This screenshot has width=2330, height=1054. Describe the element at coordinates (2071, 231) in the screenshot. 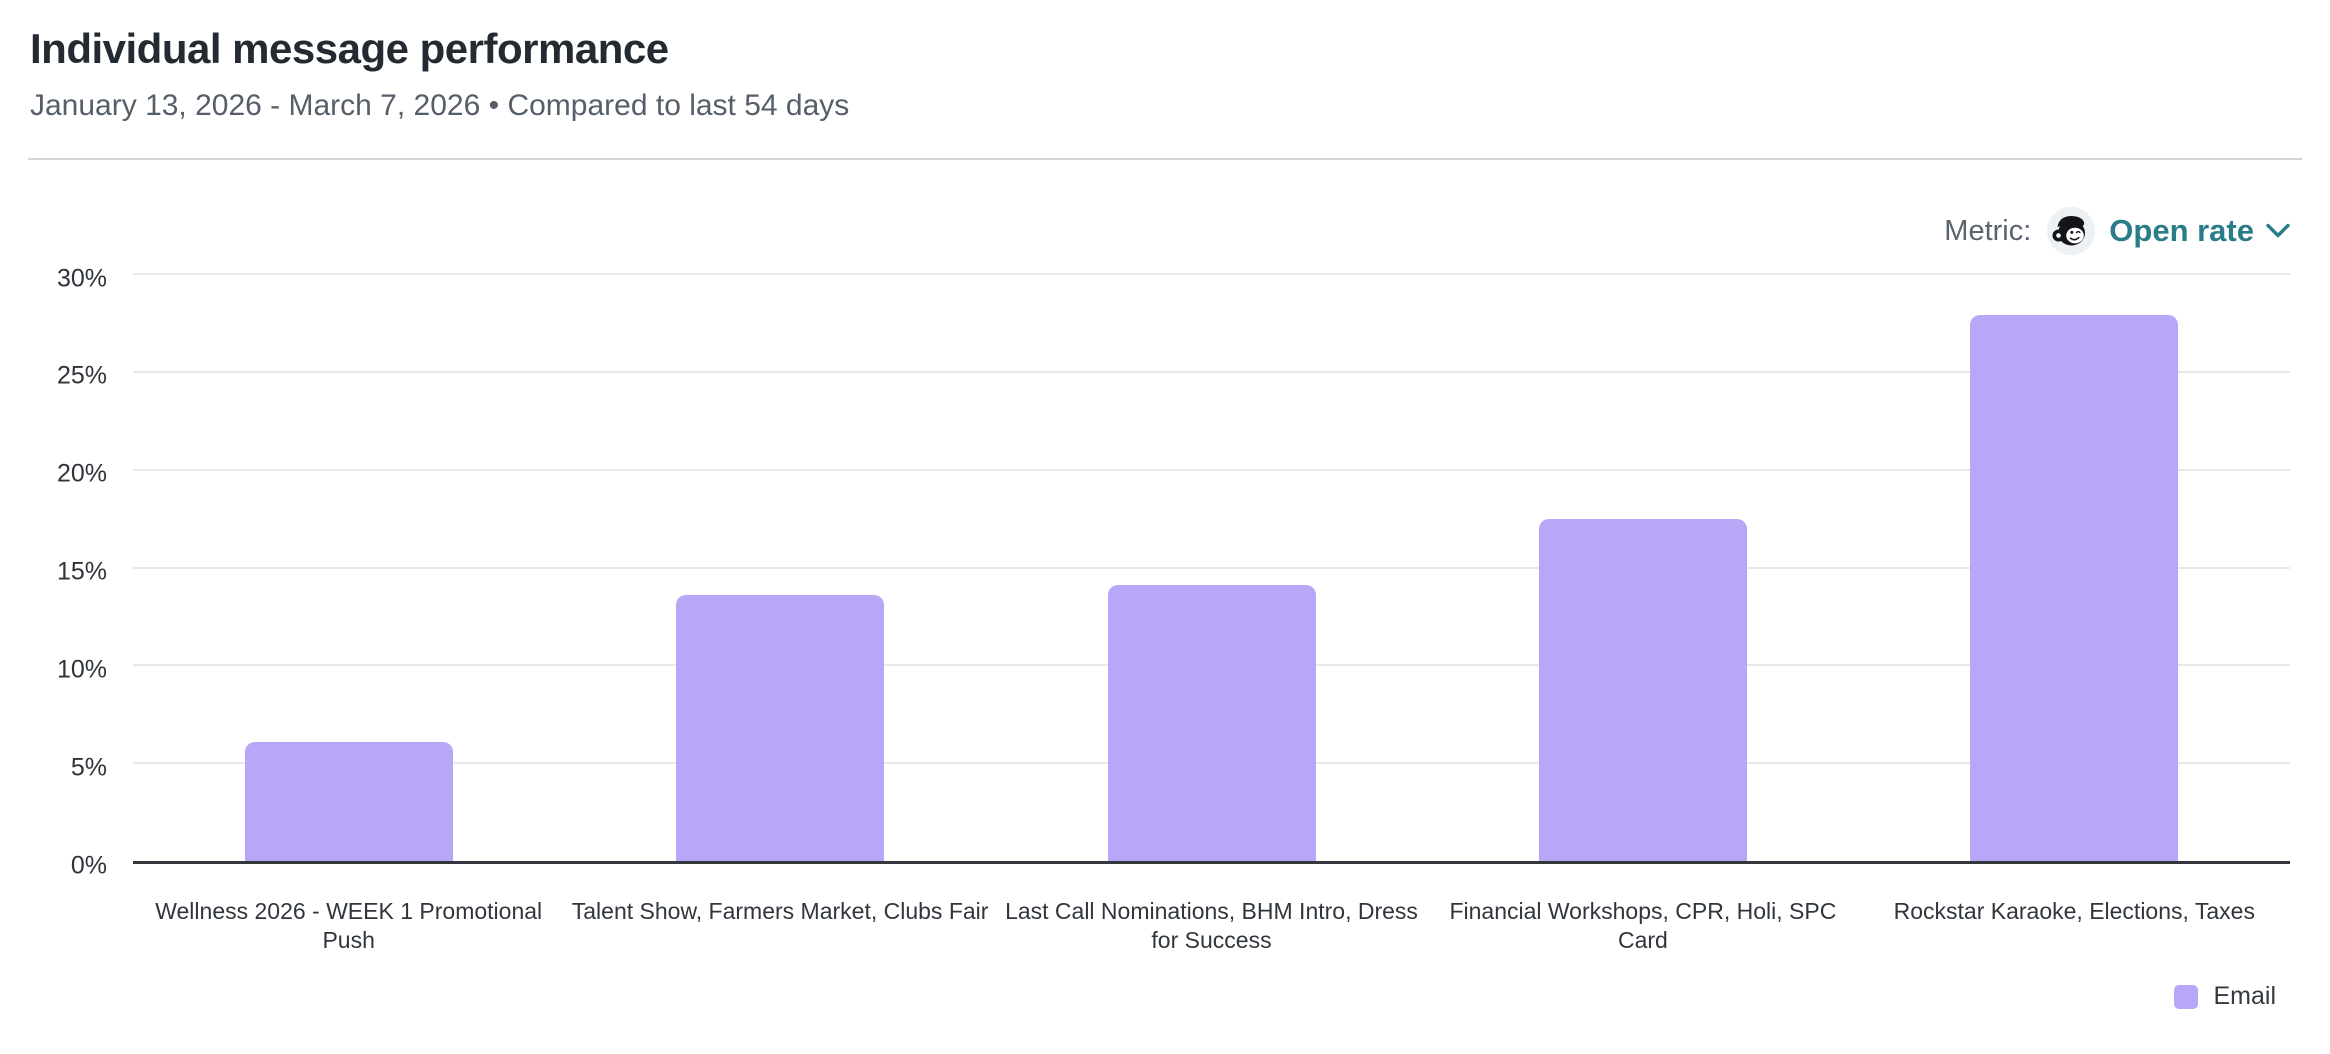

I see `mailchimp-freddie-icon` at that location.